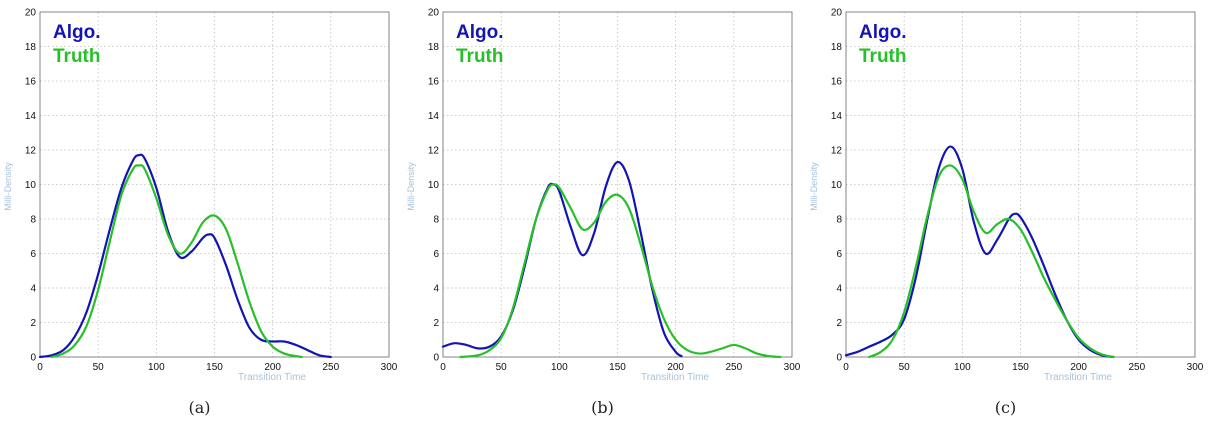 The width and height of the screenshot is (1208, 431). What do you see at coordinates (1005, 407) in the screenshot?
I see `panel-caption: (c)` at bounding box center [1005, 407].